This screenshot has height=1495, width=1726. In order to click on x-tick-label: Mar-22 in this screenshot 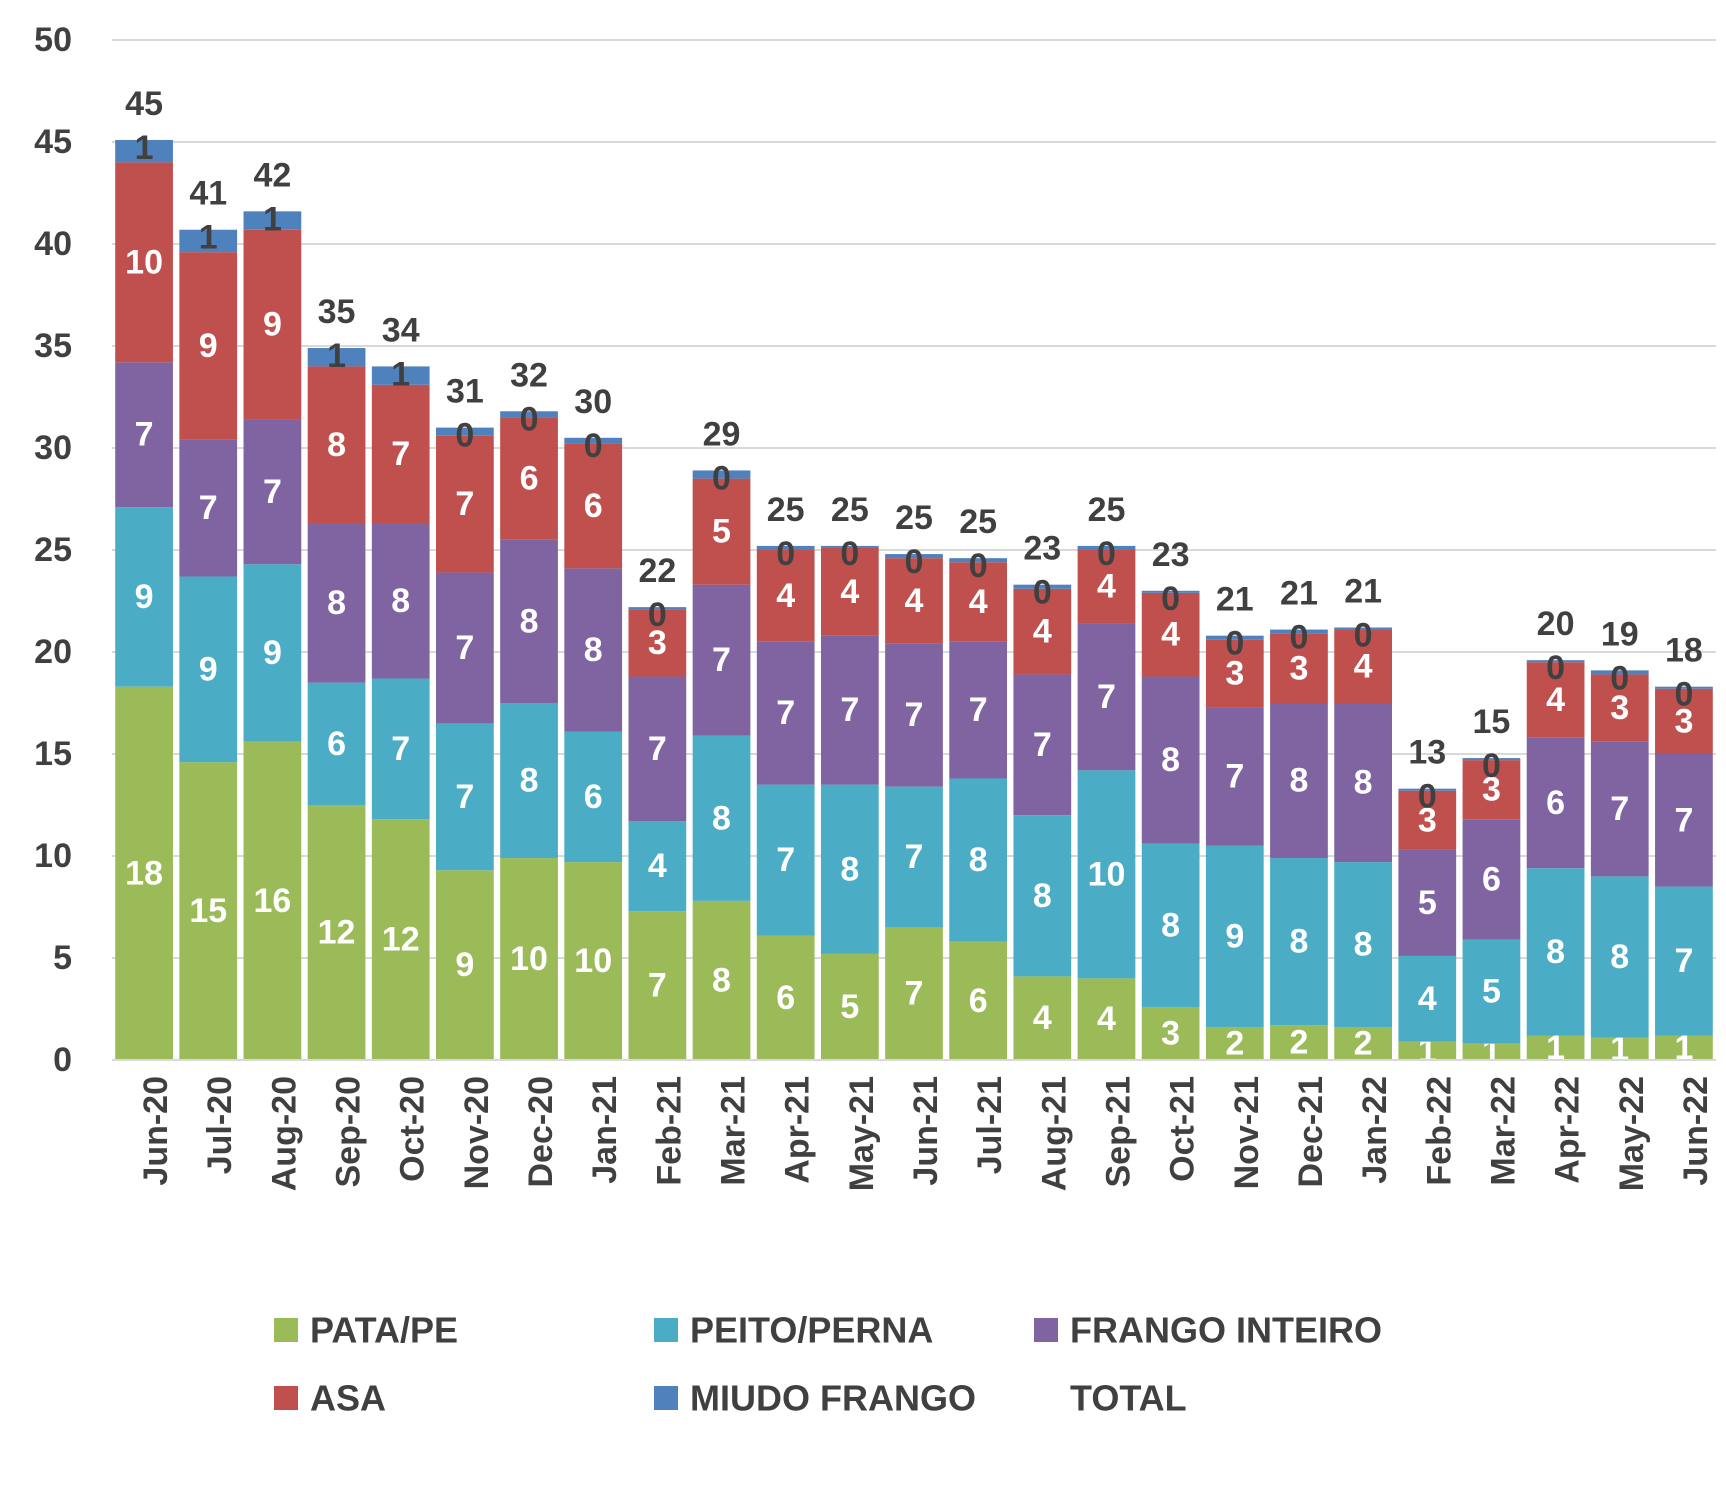, I will do `click(1503, 1131)`.